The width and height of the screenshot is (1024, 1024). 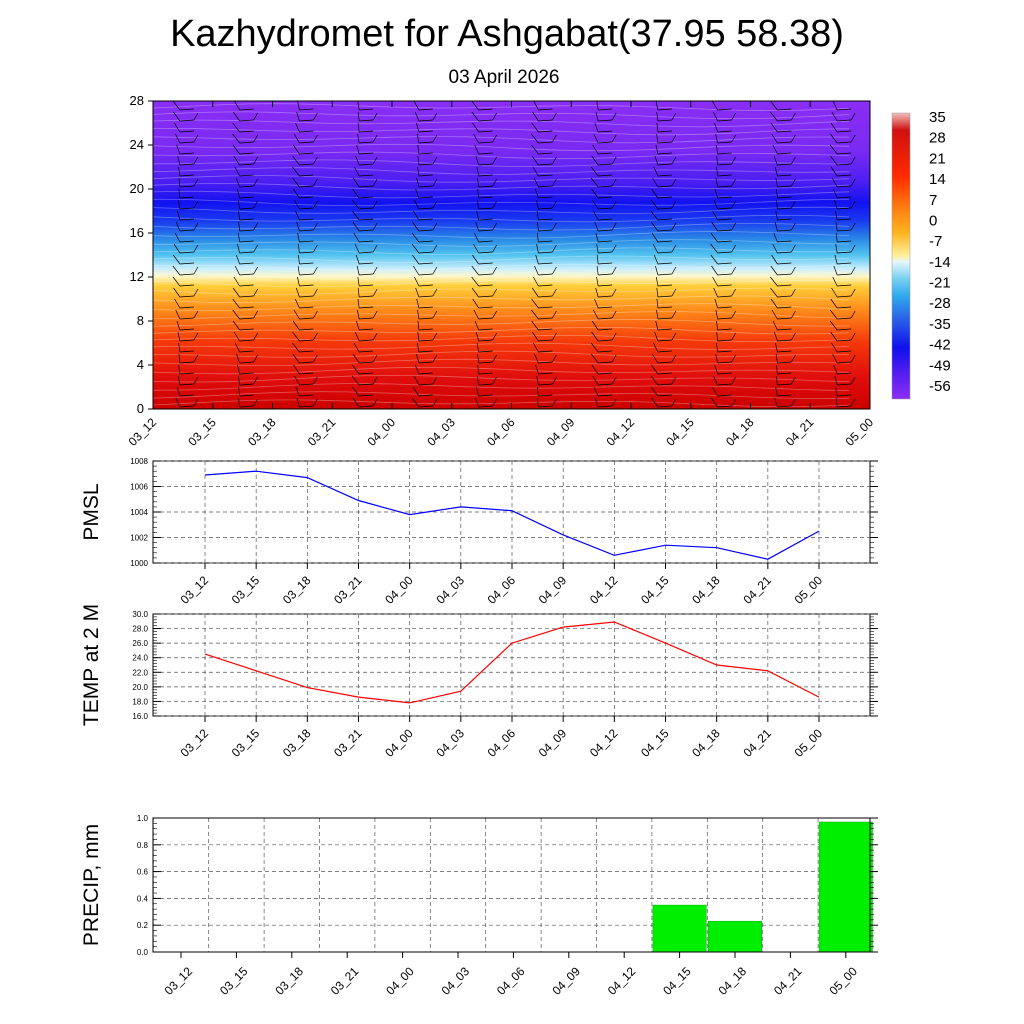 I want to click on profile-xtick-label: 05_00, so click(x=860, y=432).